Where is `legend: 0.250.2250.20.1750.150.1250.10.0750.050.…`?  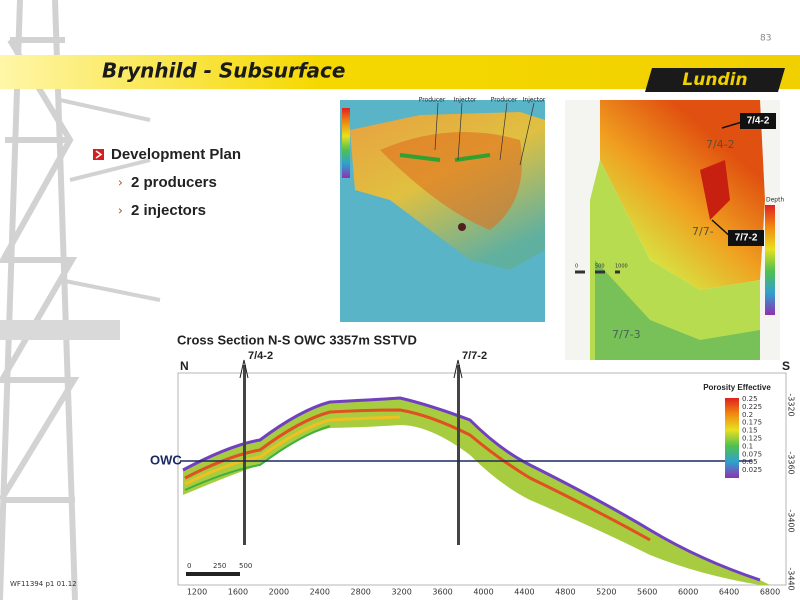
legend: 0.250.2250.20.1750.150.1250.10.0750.050.… is located at coordinates (752, 434).